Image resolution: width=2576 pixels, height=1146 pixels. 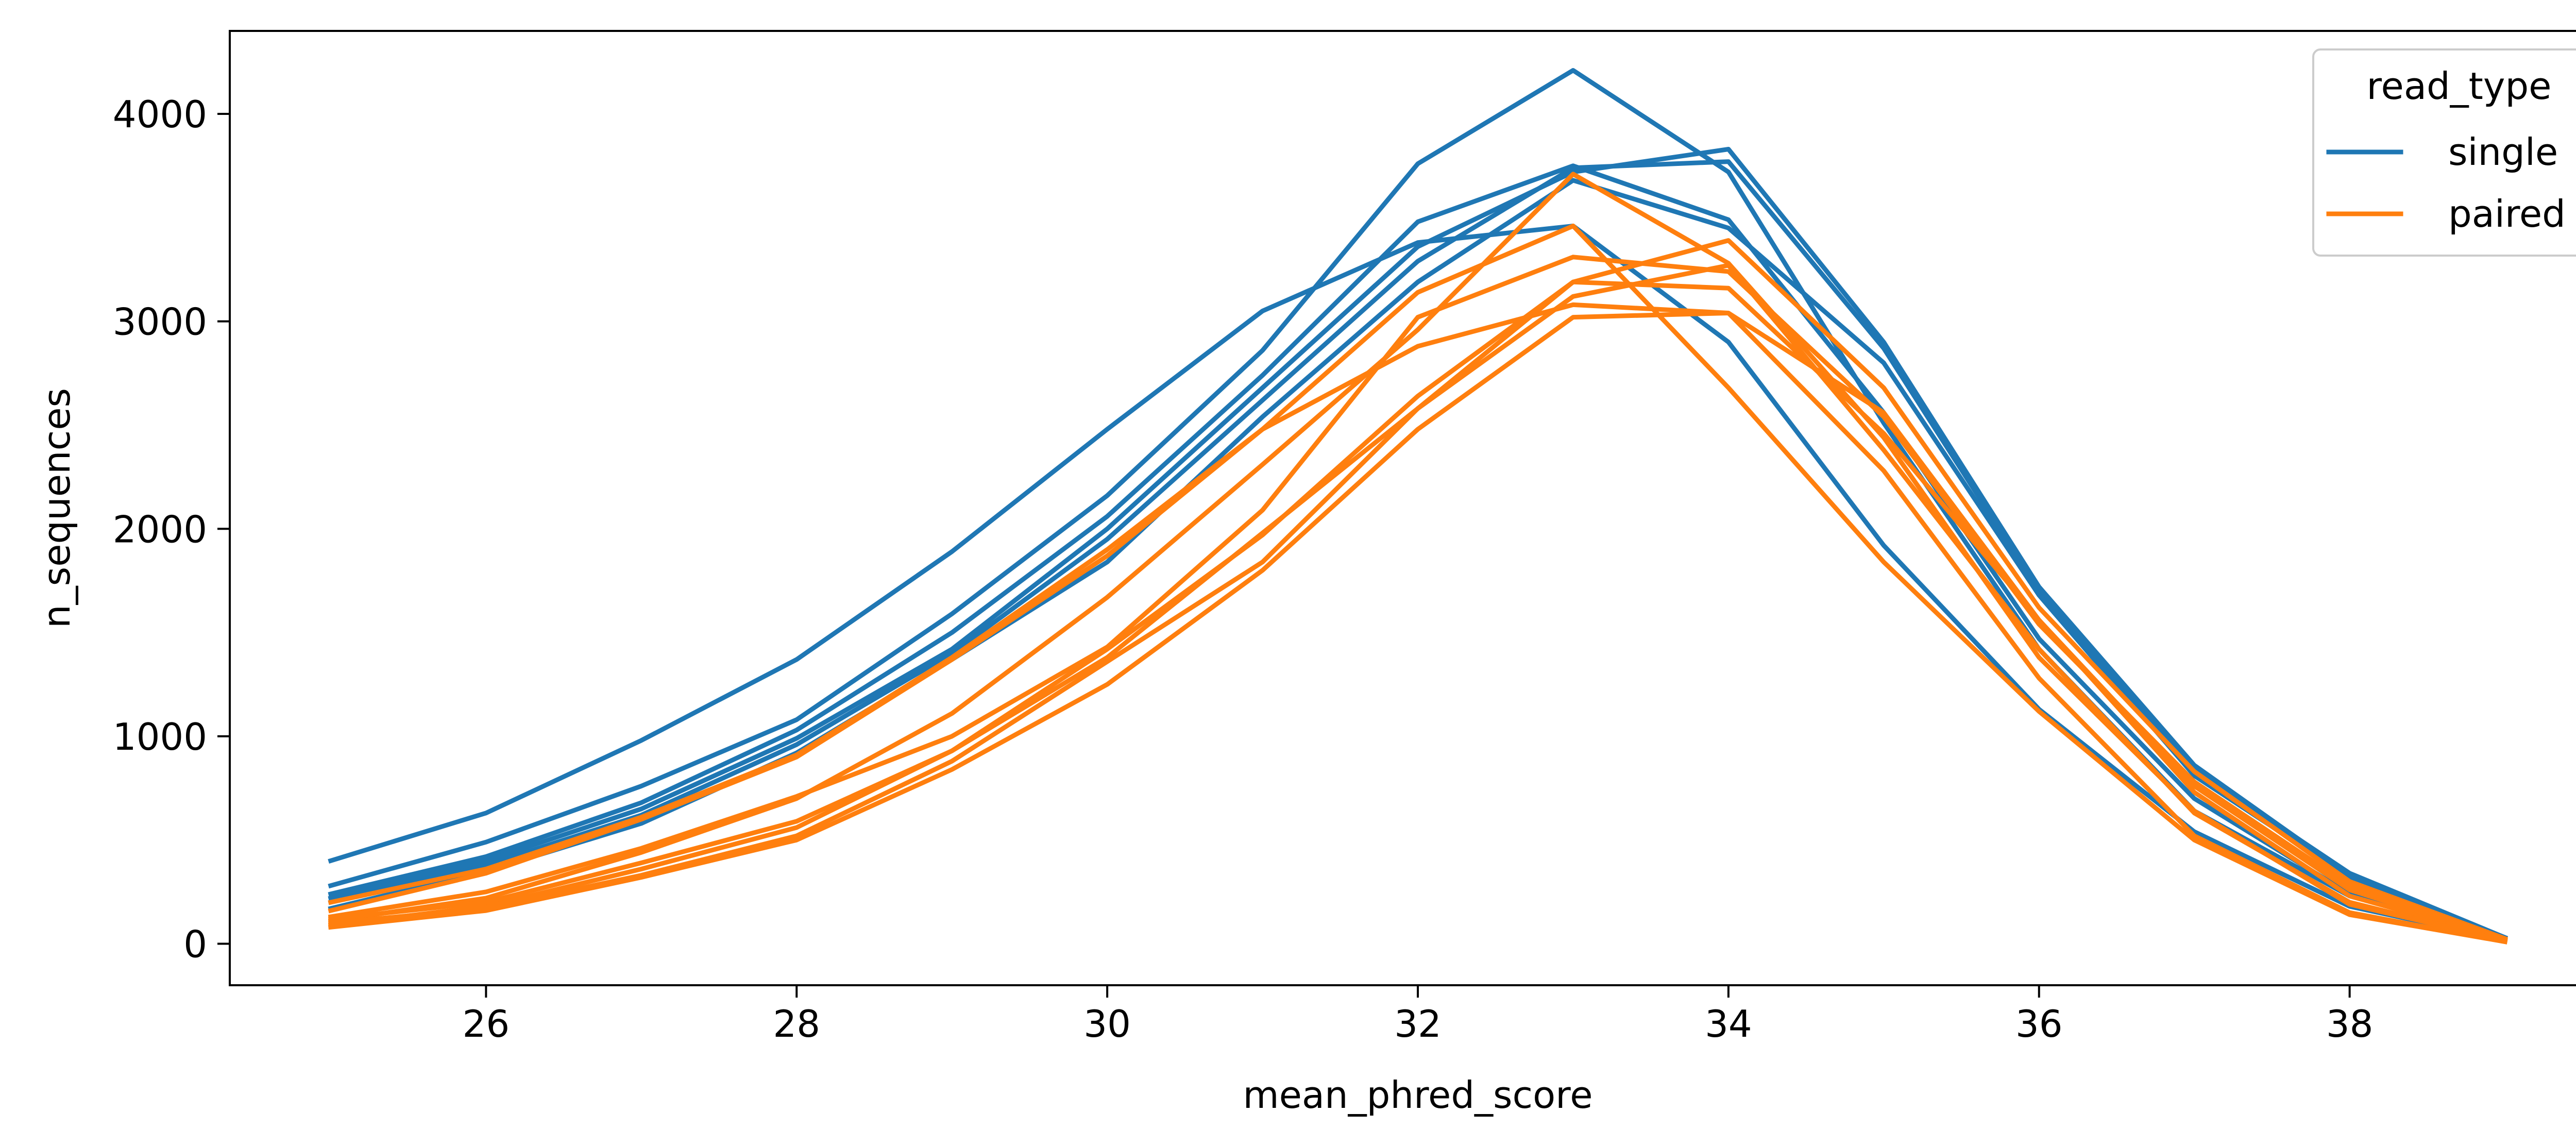 I want to click on x-tick-label: 26, so click(x=486, y=1024).